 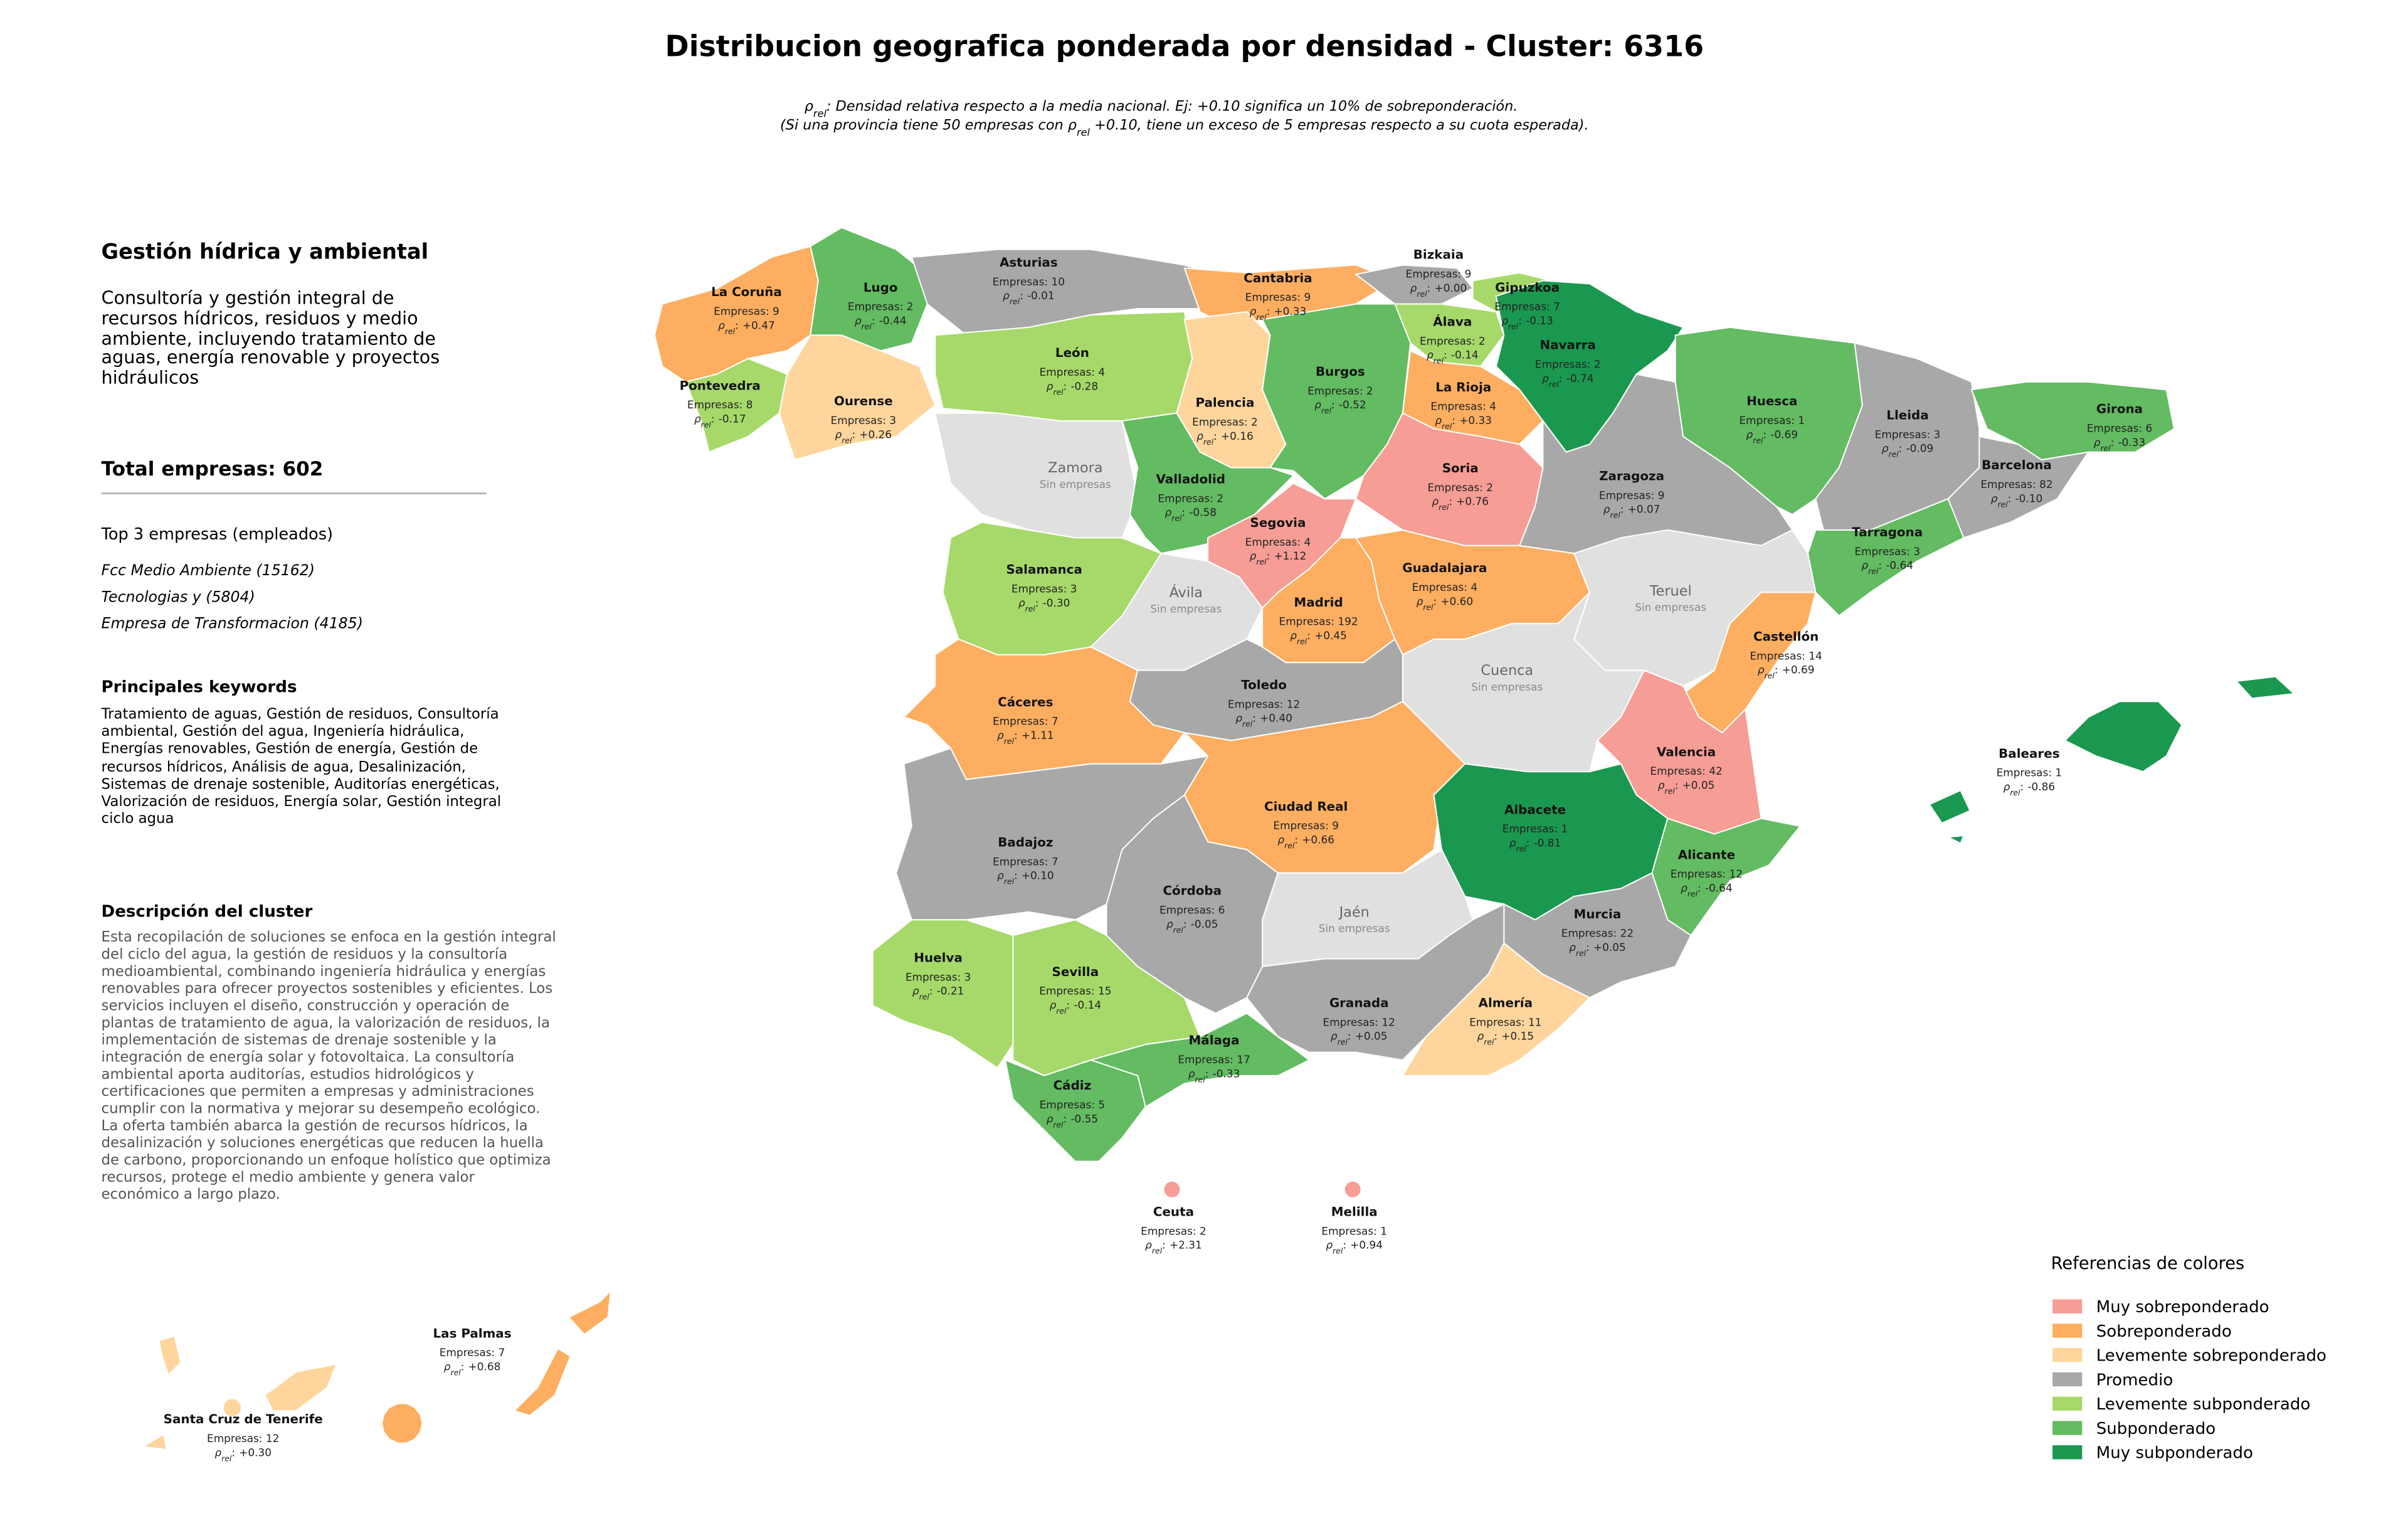 What do you see at coordinates (720, 421) in the screenshot?
I see `province-rho: ρrel: -0.17` at bounding box center [720, 421].